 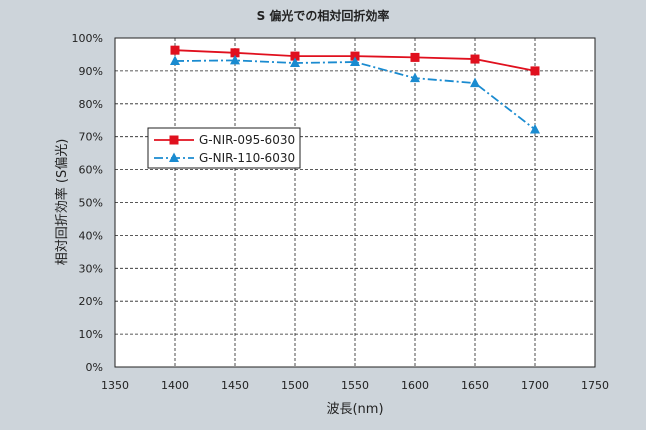 I want to click on legend: G-NIR-095-6030 G-NIR-110-6030, so click(x=224, y=148).